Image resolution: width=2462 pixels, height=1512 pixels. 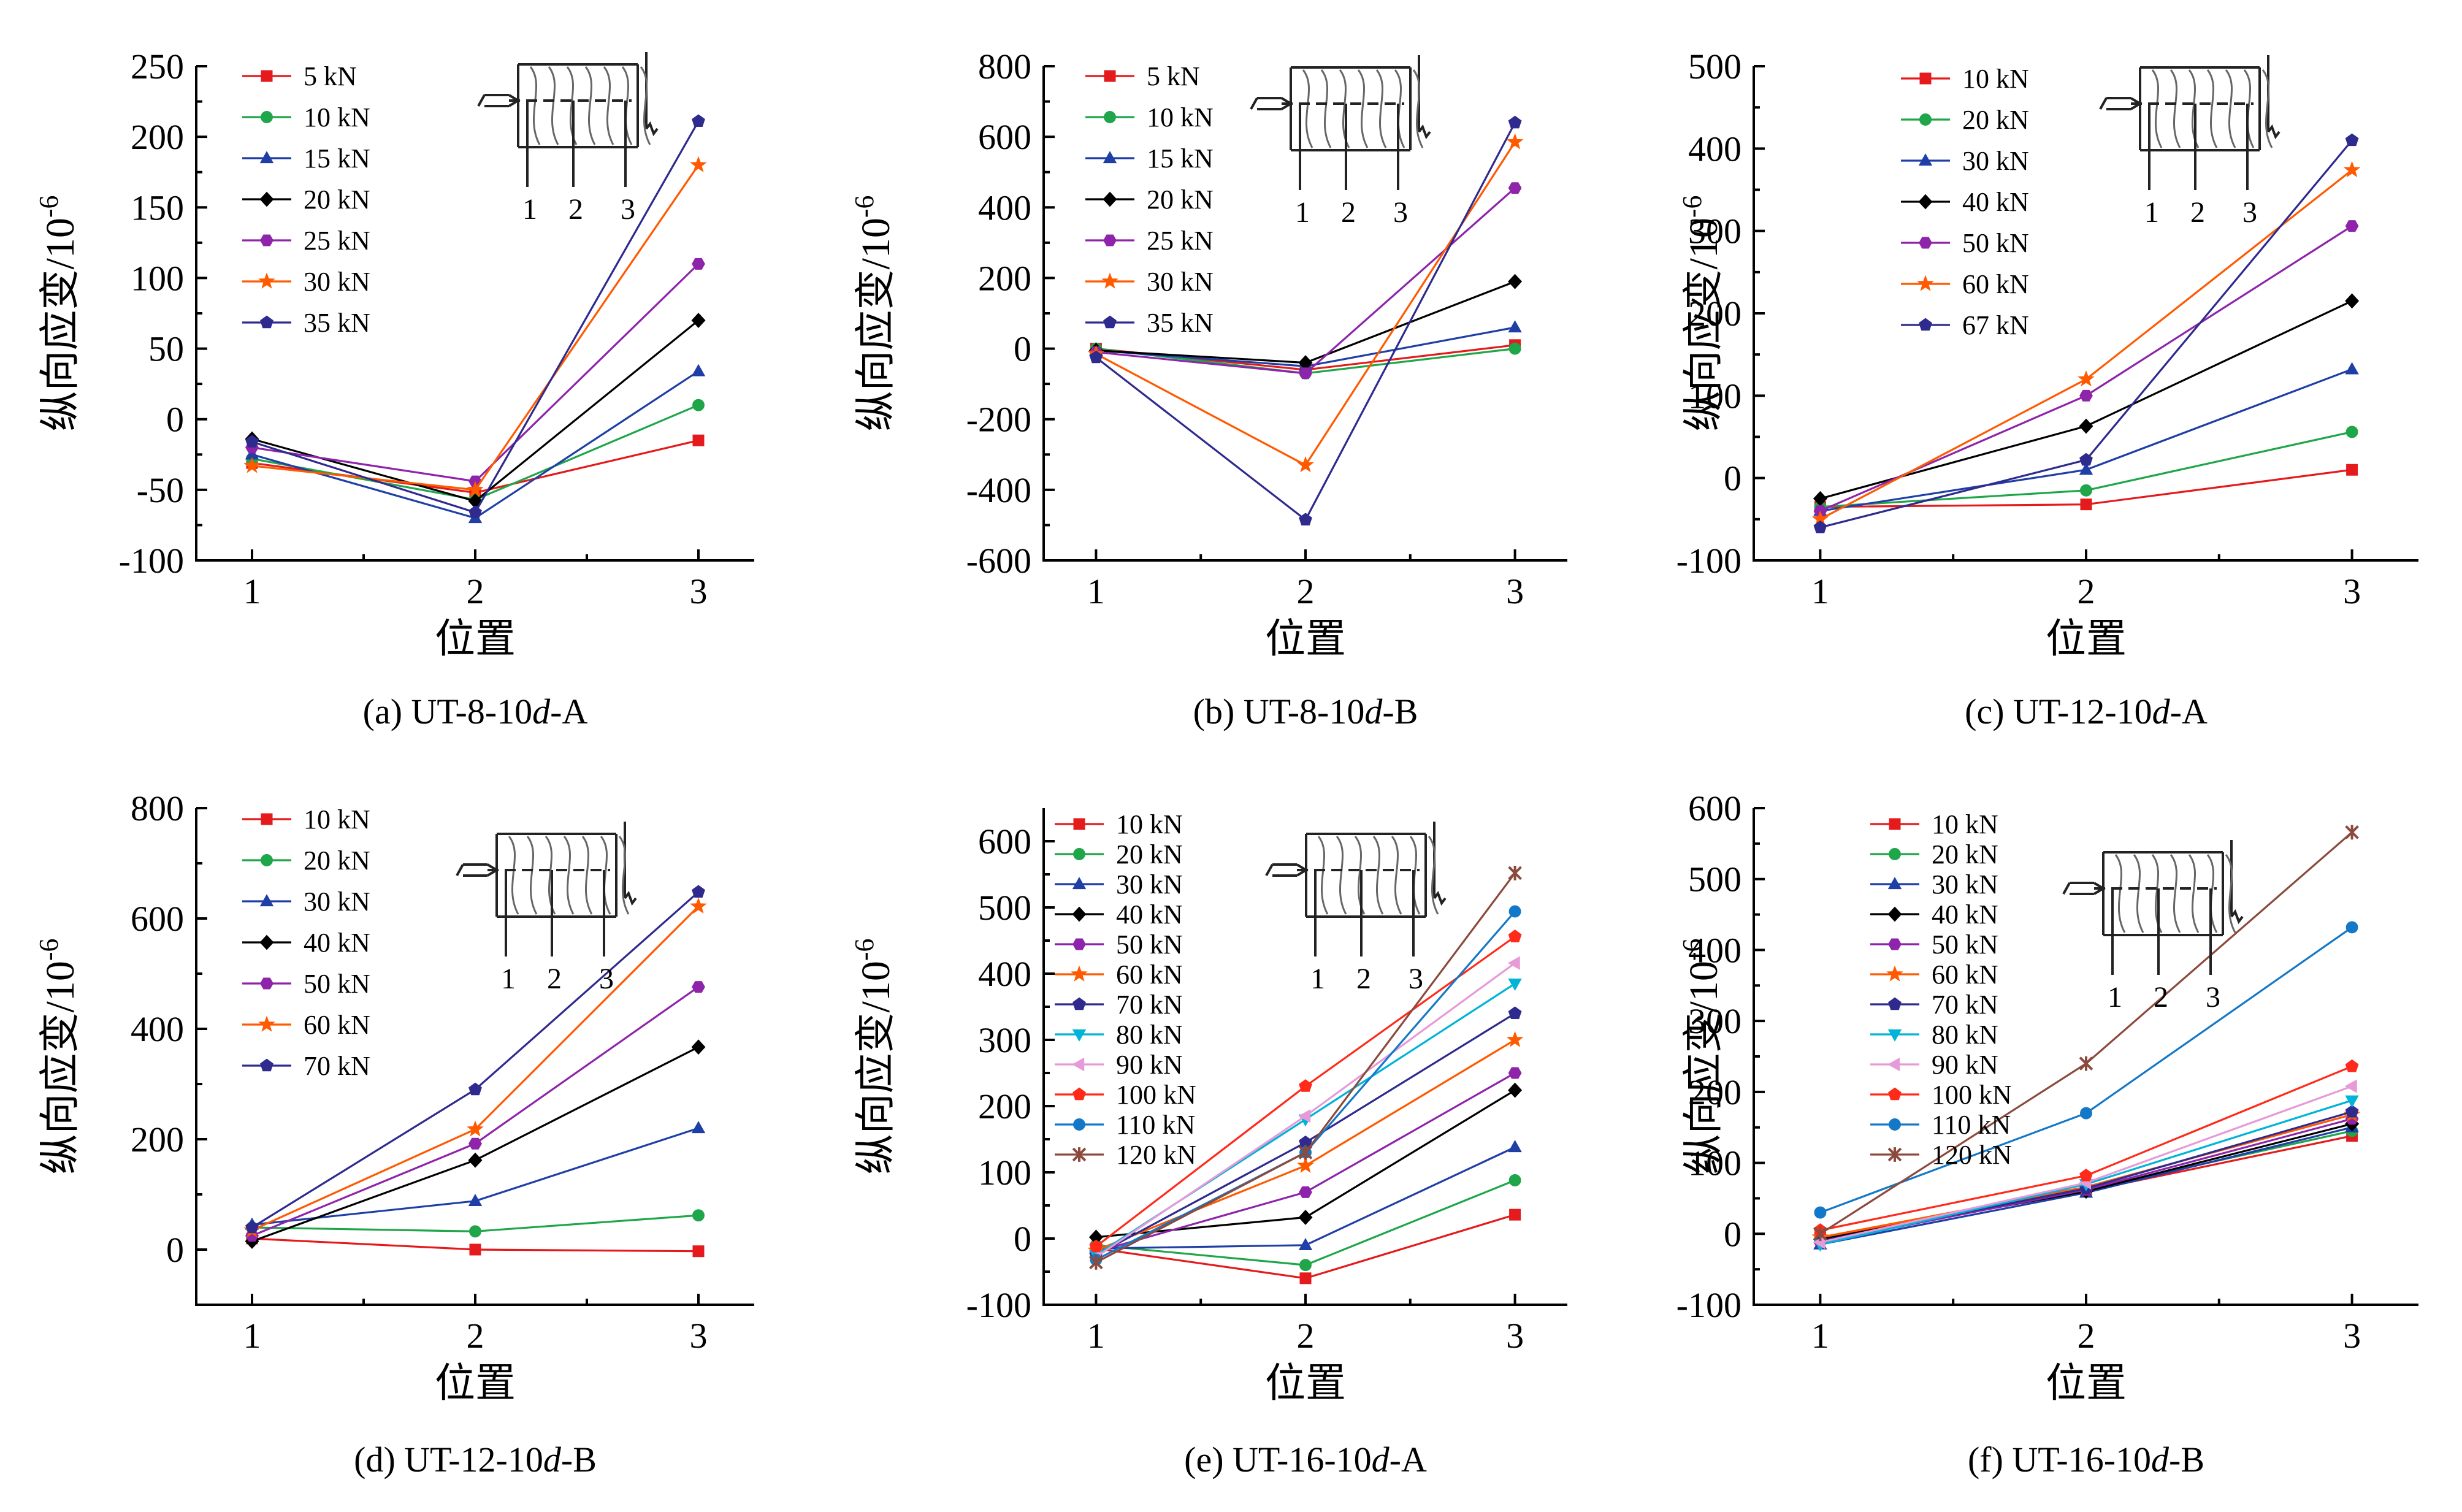 I want to click on y-tick-label: -100, so click(x=1708, y=1305).